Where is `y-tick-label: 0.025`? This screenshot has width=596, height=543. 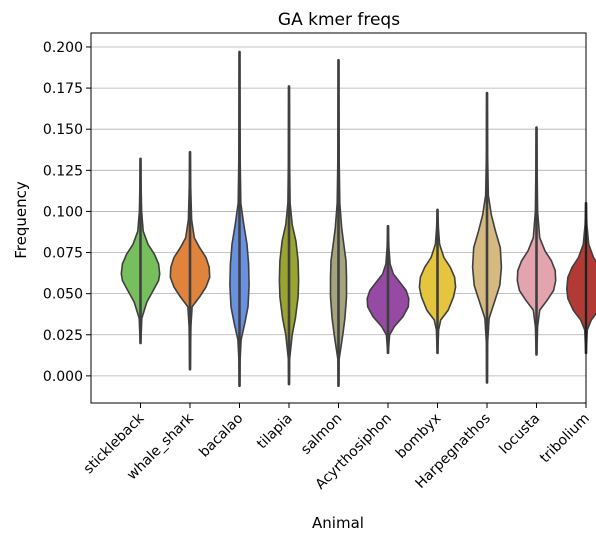
y-tick-label: 0.025 is located at coordinates (63, 336).